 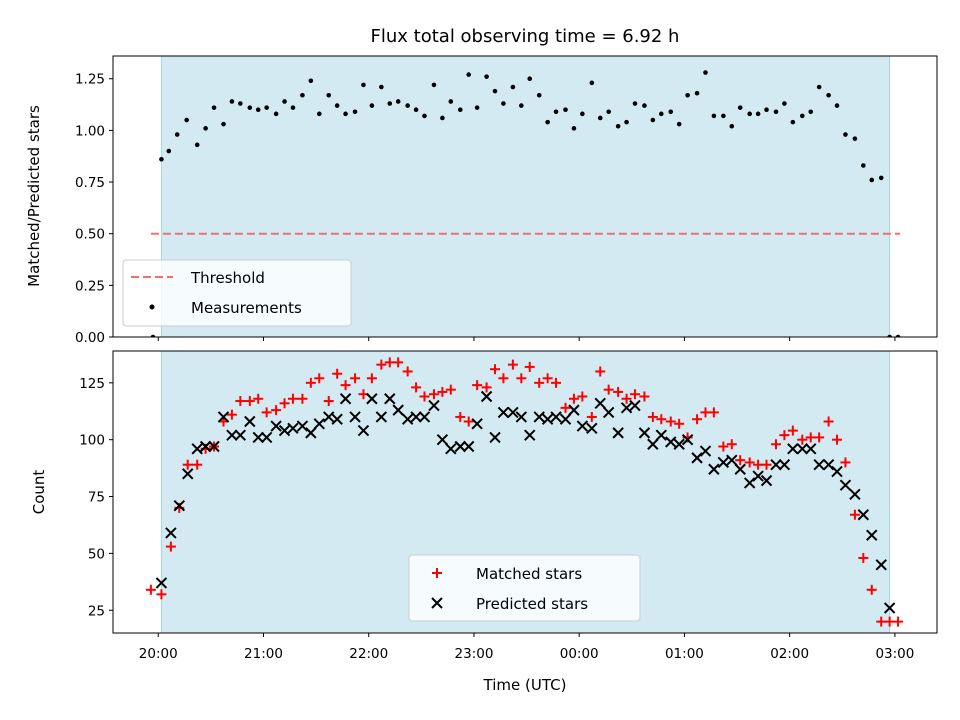 I want to click on top-legend: Threshold Measurements, so click(x=237, y=293).